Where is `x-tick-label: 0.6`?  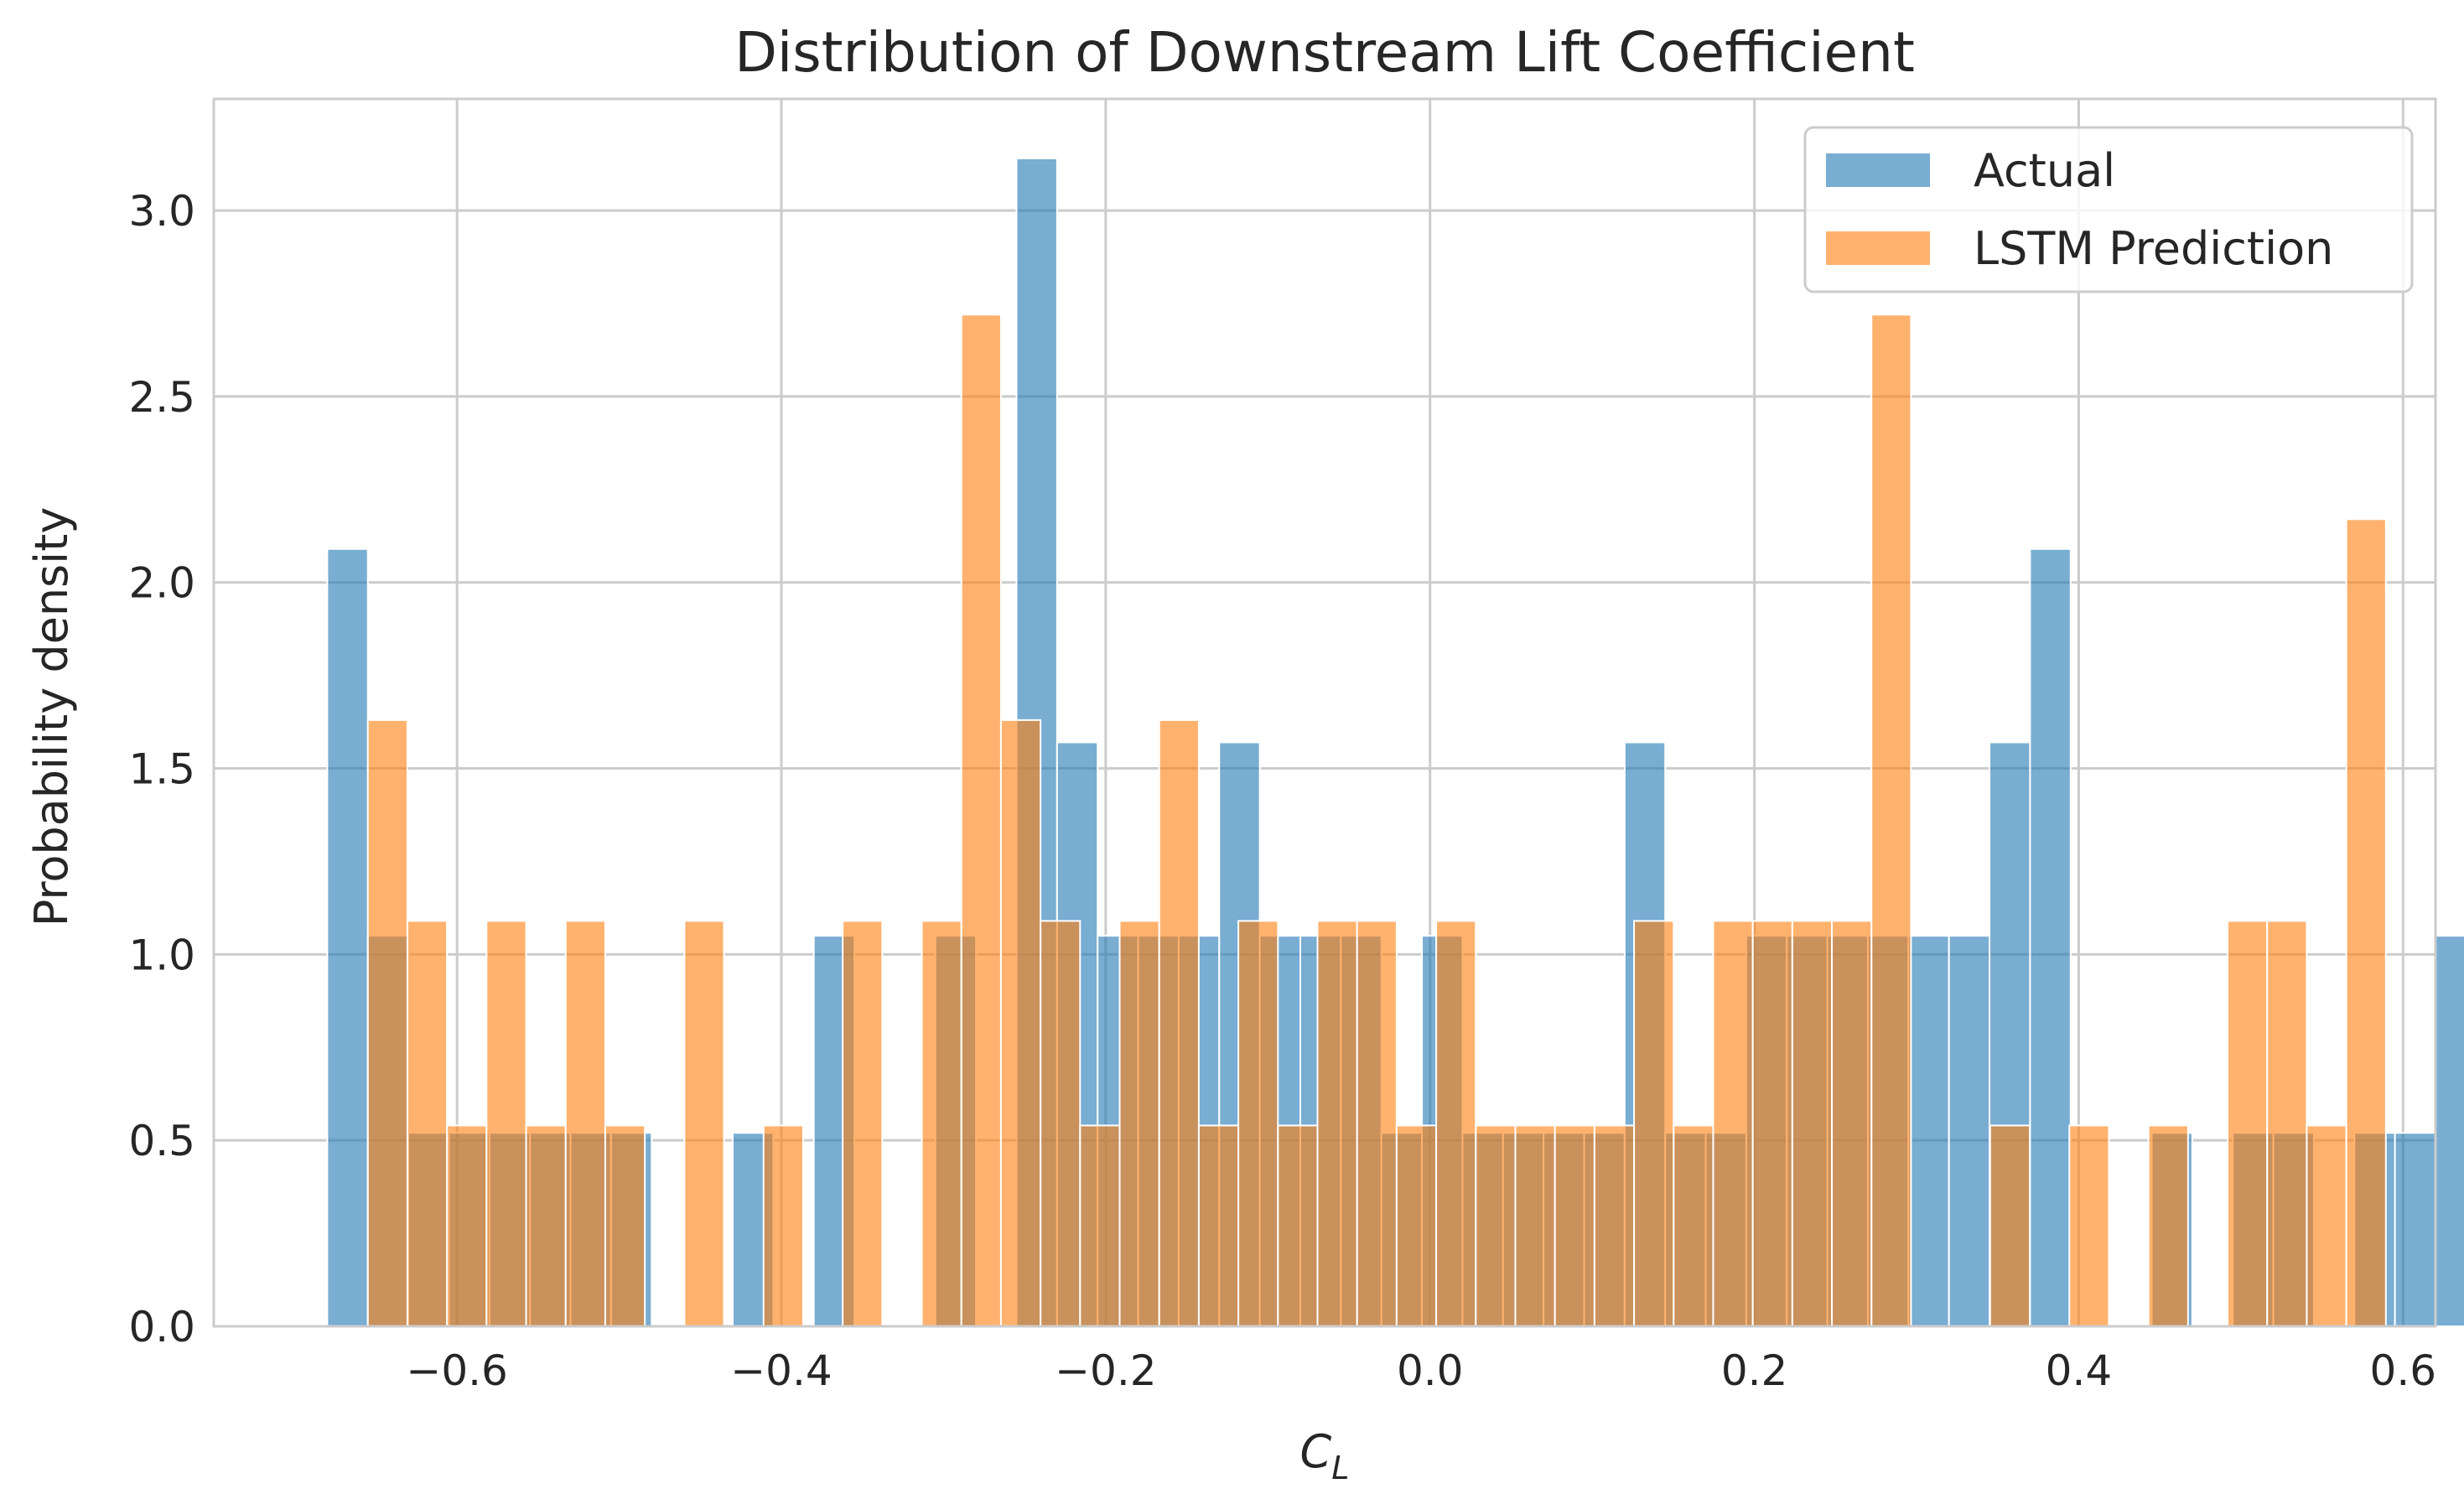
x-tick-label: 0.6 is located at coordinates (2403, 1370).